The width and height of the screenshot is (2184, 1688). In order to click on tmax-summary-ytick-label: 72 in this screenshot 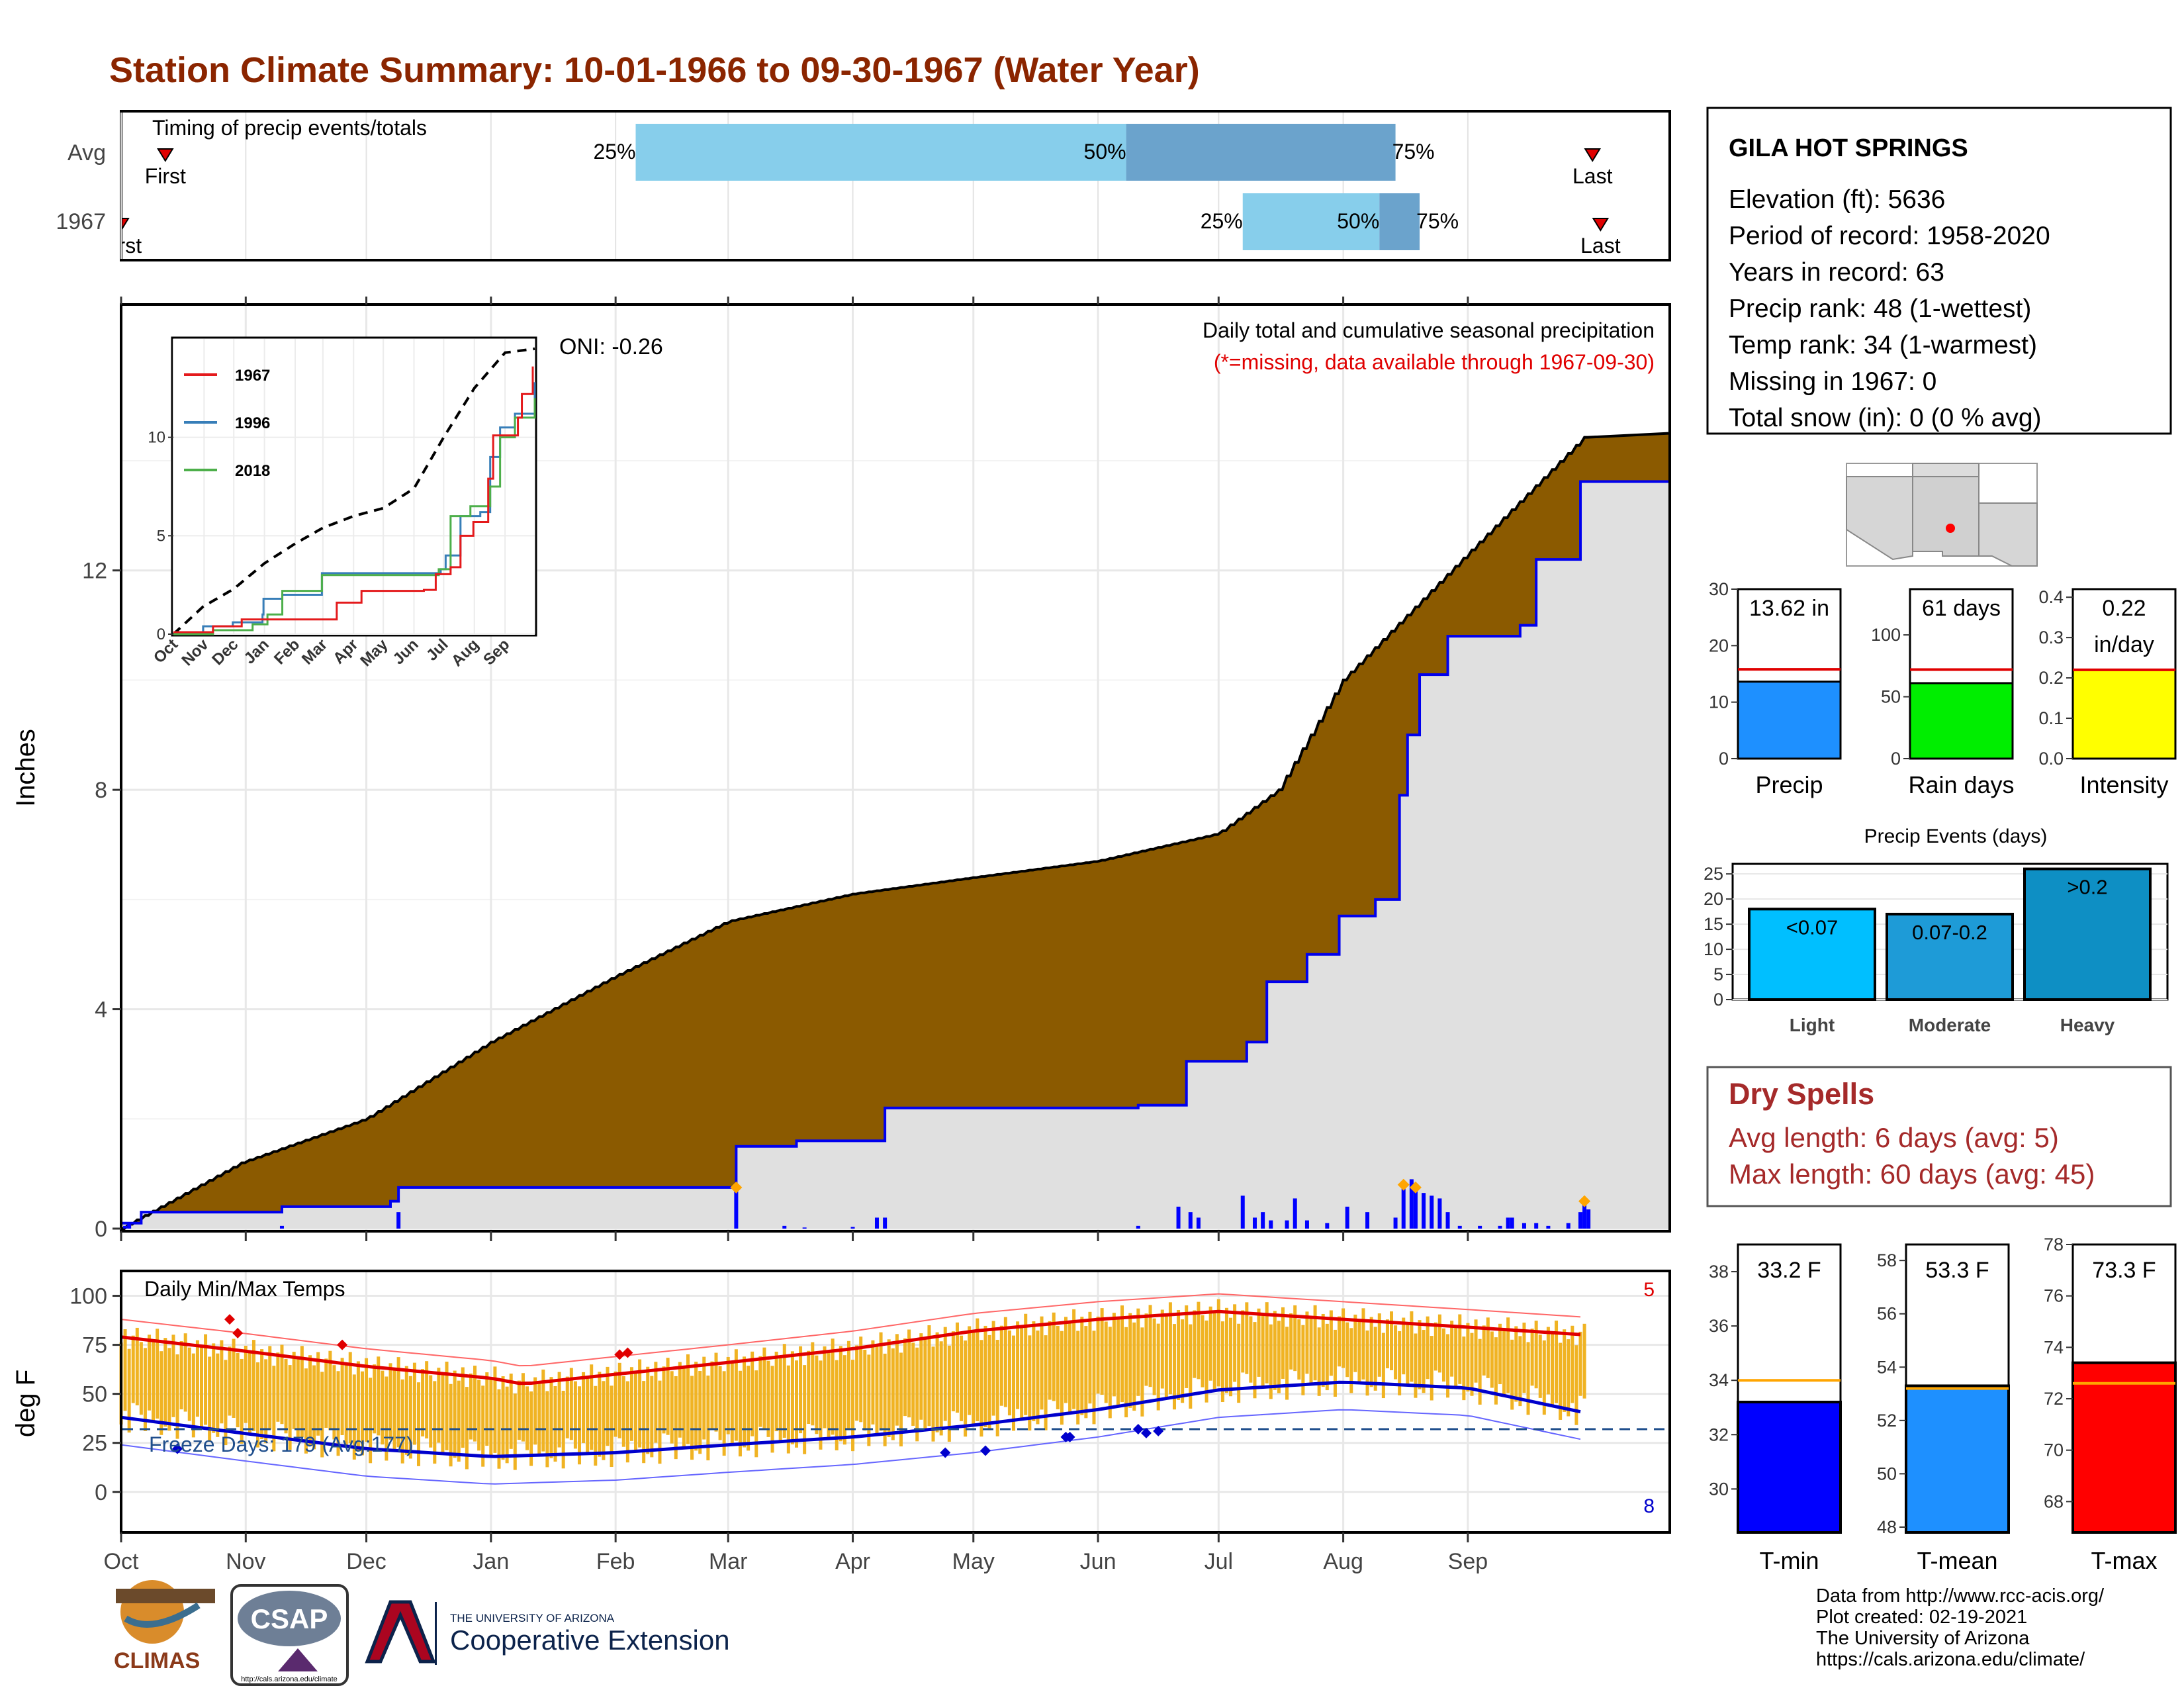, I will do `click(2054, 1399)`.